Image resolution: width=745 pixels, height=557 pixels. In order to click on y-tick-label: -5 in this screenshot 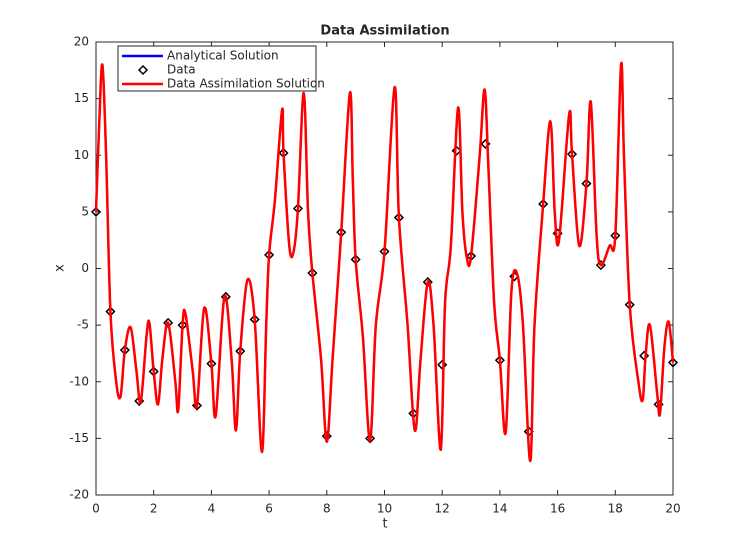, I will do `click(83, 325)`.